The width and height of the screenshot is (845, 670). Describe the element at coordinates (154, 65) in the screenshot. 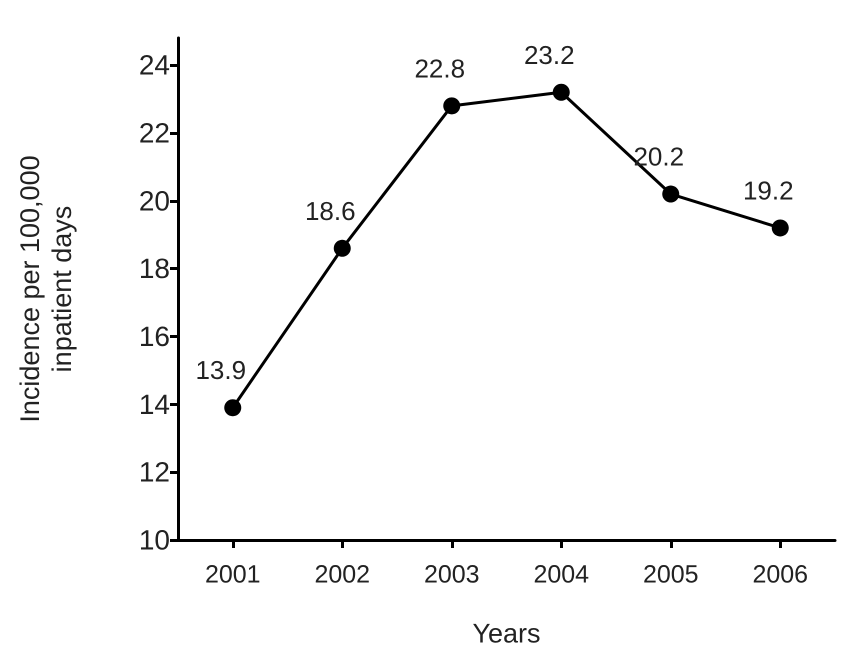

I see `y-tick-label: 24` at that location.